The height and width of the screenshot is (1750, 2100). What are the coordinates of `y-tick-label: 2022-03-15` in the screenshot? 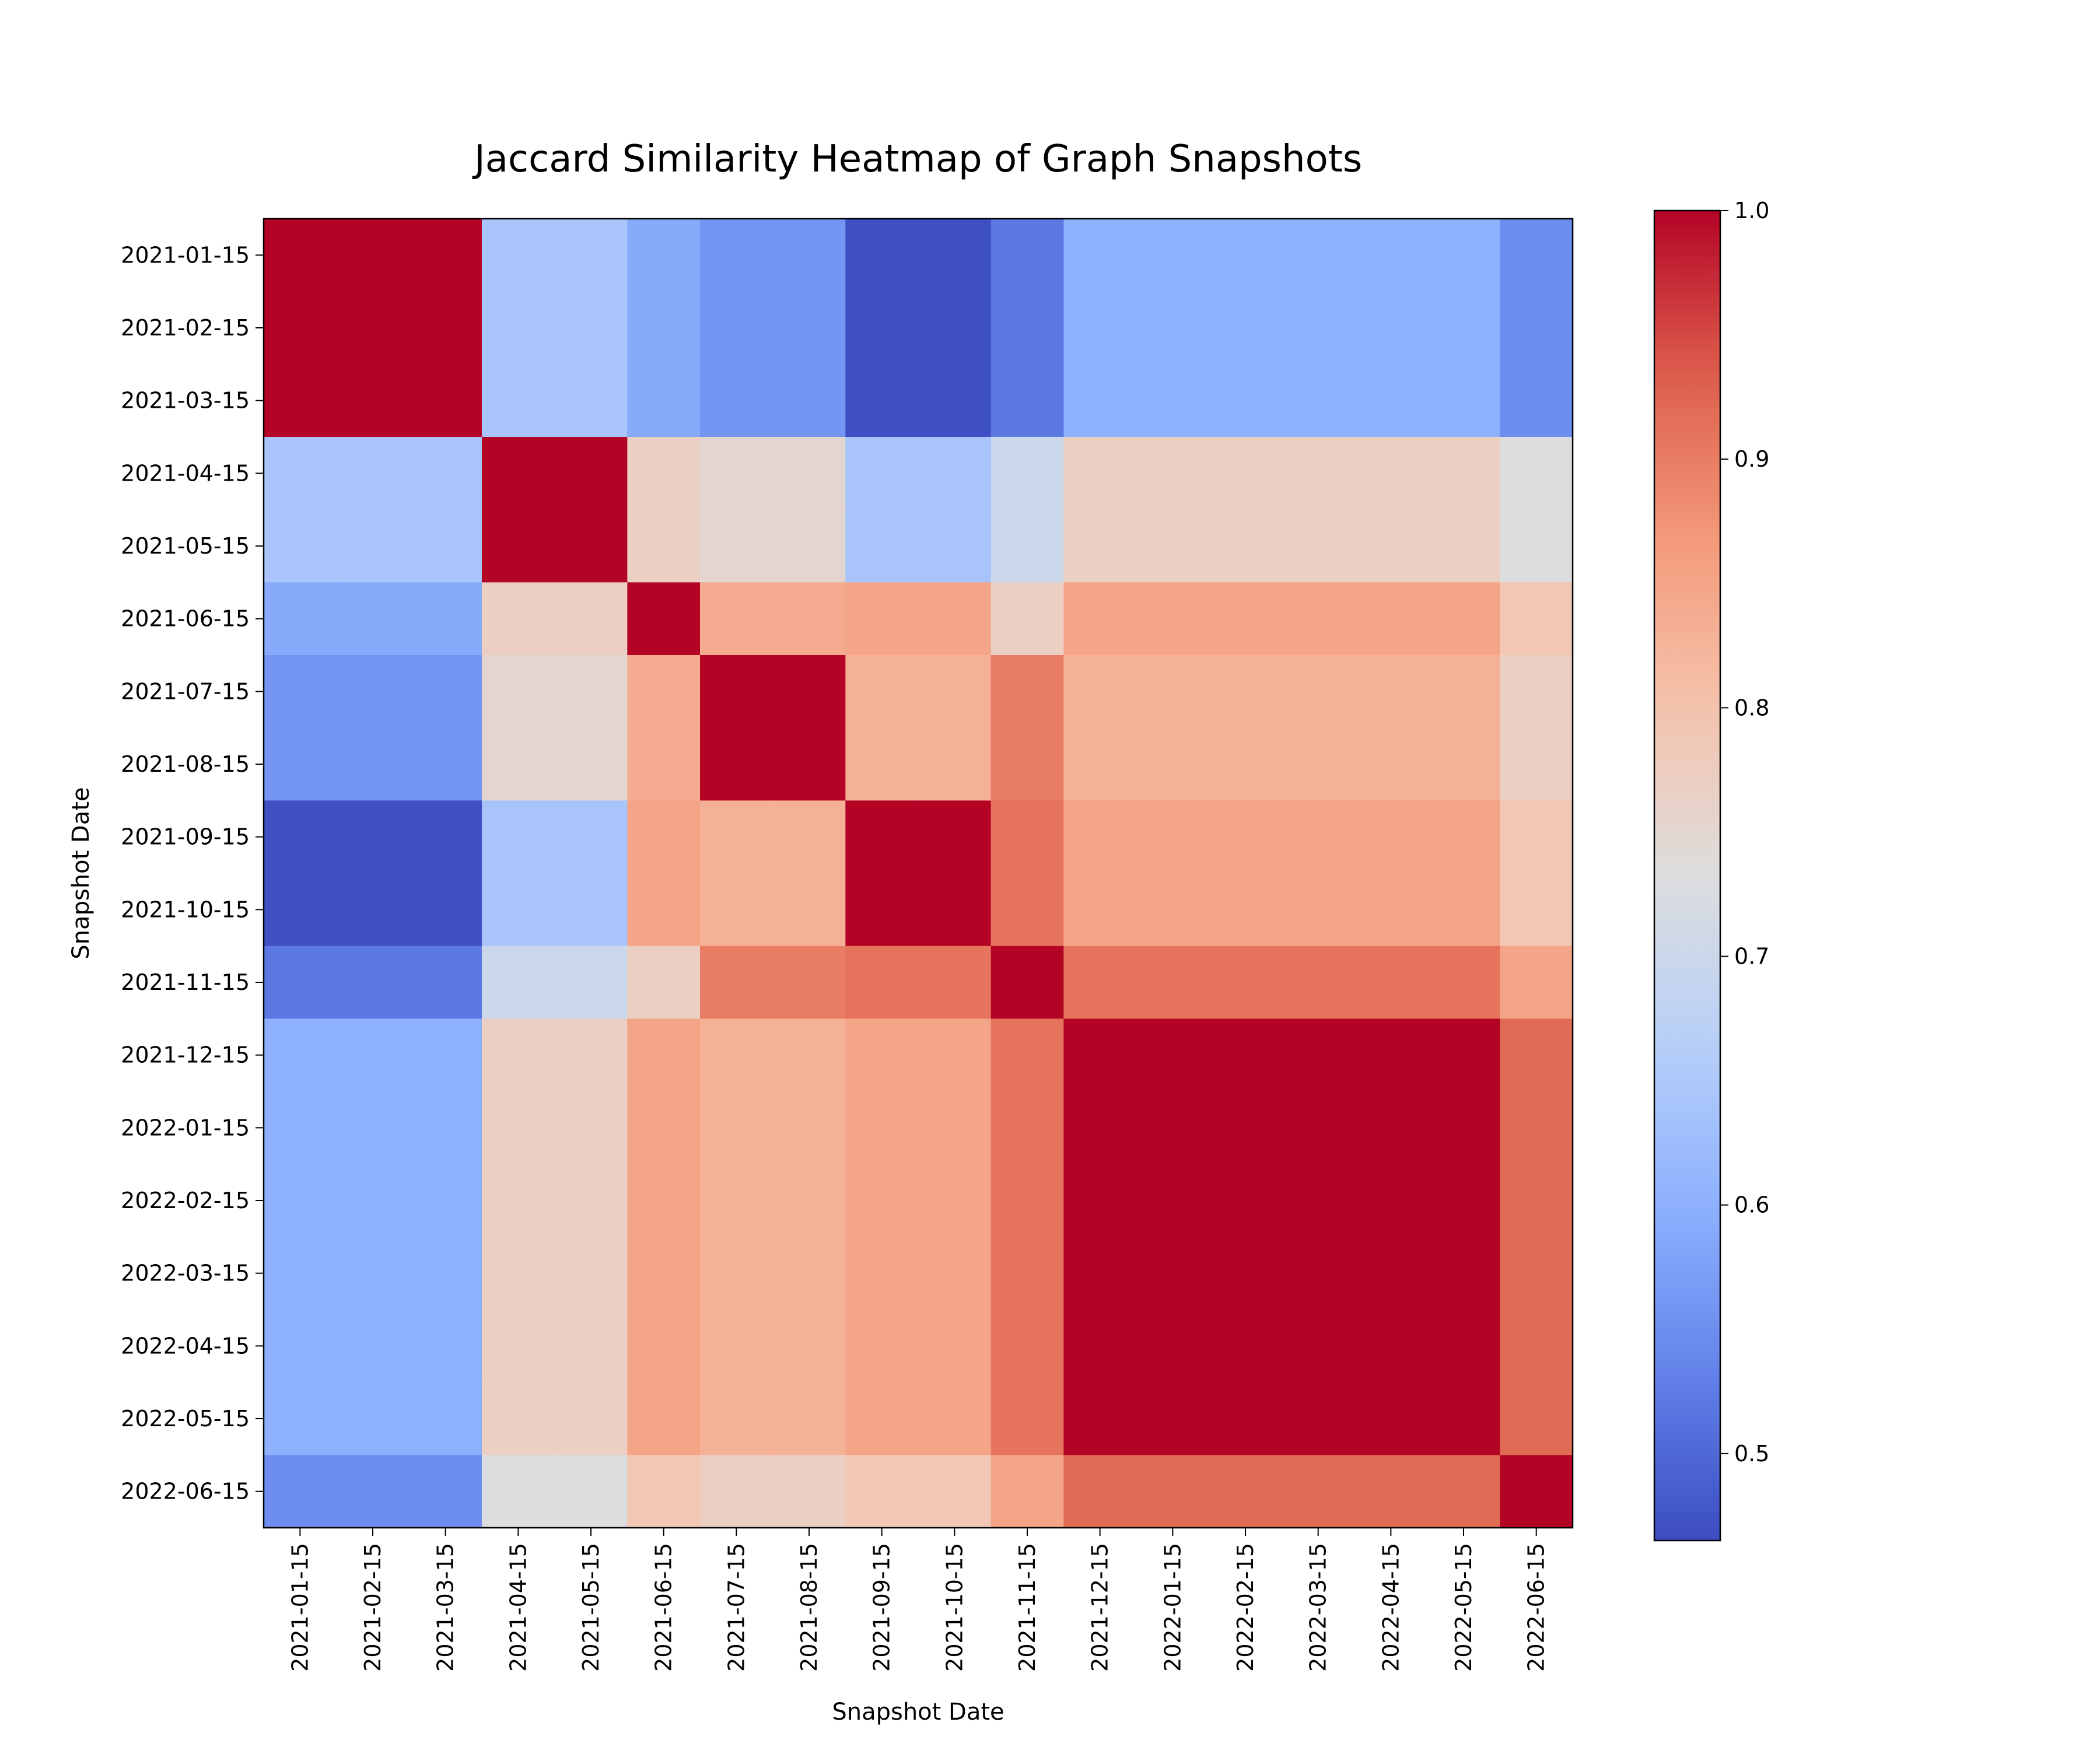 It's located at (185, 1273).